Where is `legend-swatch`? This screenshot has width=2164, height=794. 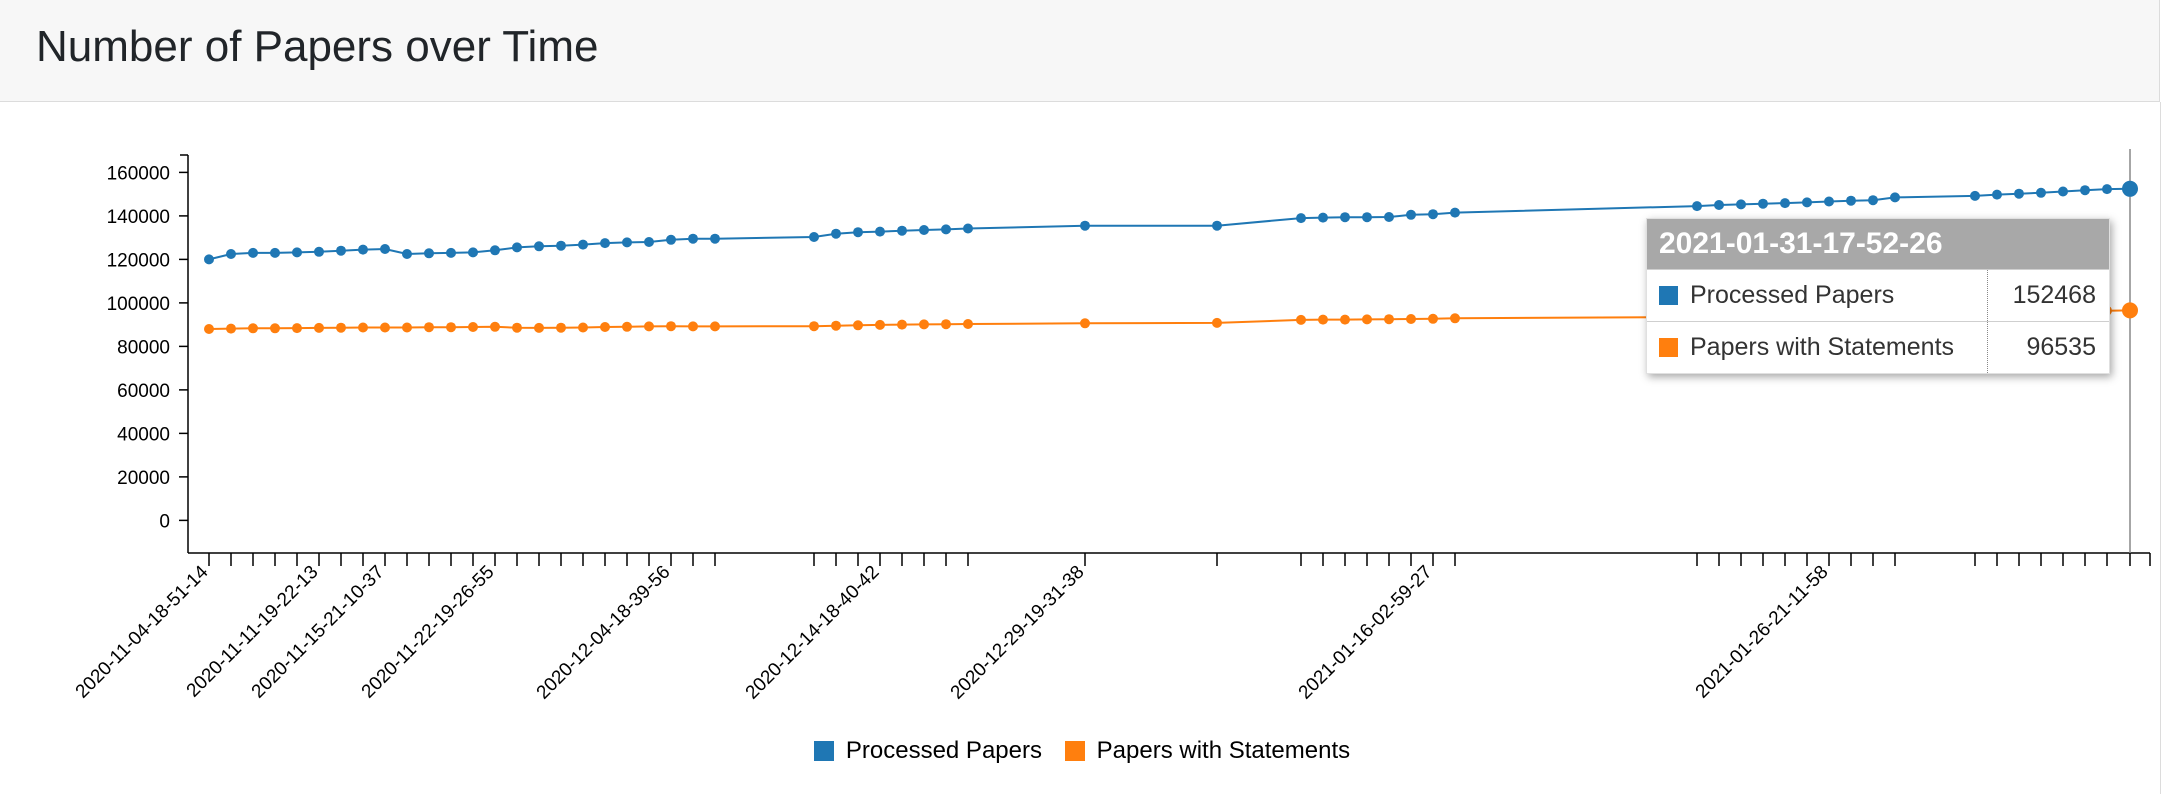 legend-swatch is located at coordinates (1074, 751).